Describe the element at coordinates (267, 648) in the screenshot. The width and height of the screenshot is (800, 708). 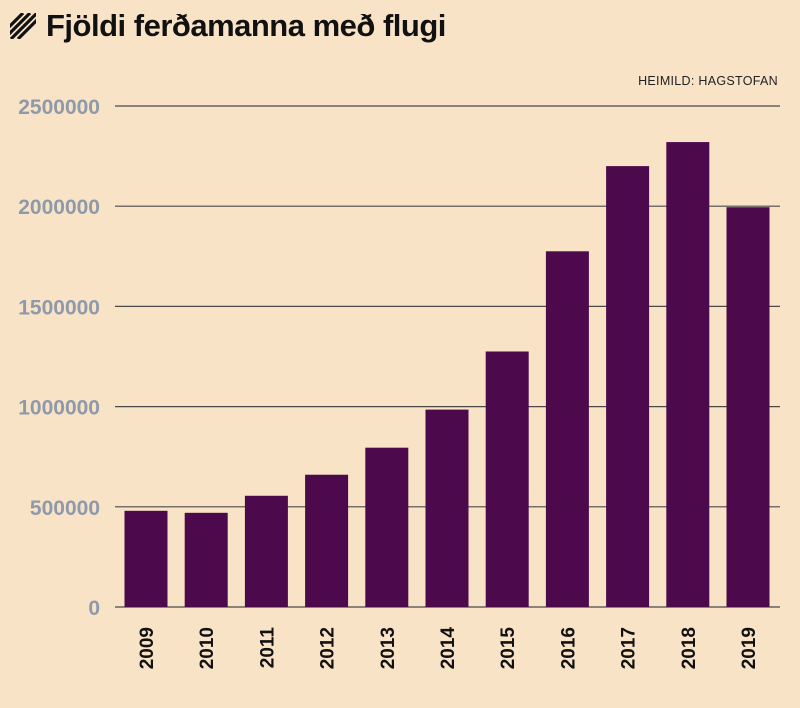
I see `x-tick-label: 2011` at that location.